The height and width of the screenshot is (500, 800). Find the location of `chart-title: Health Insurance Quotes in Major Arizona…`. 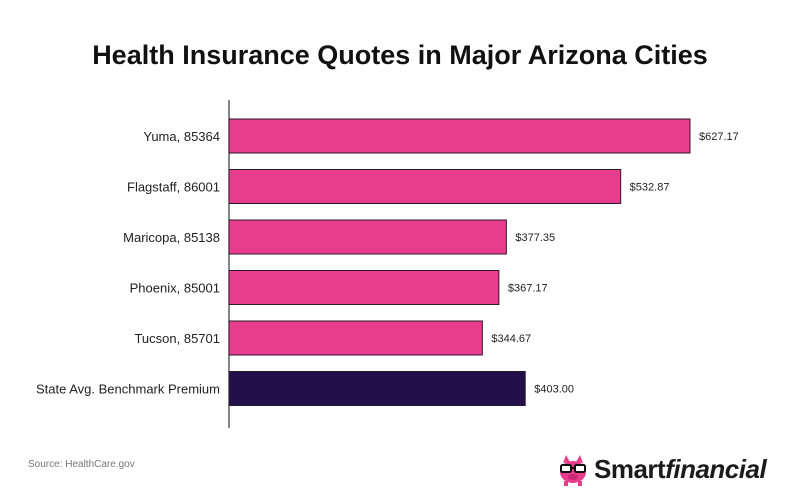

chart-title: Health Insurance Quotes in Major Arizona… is located at coordinates (400, 55).